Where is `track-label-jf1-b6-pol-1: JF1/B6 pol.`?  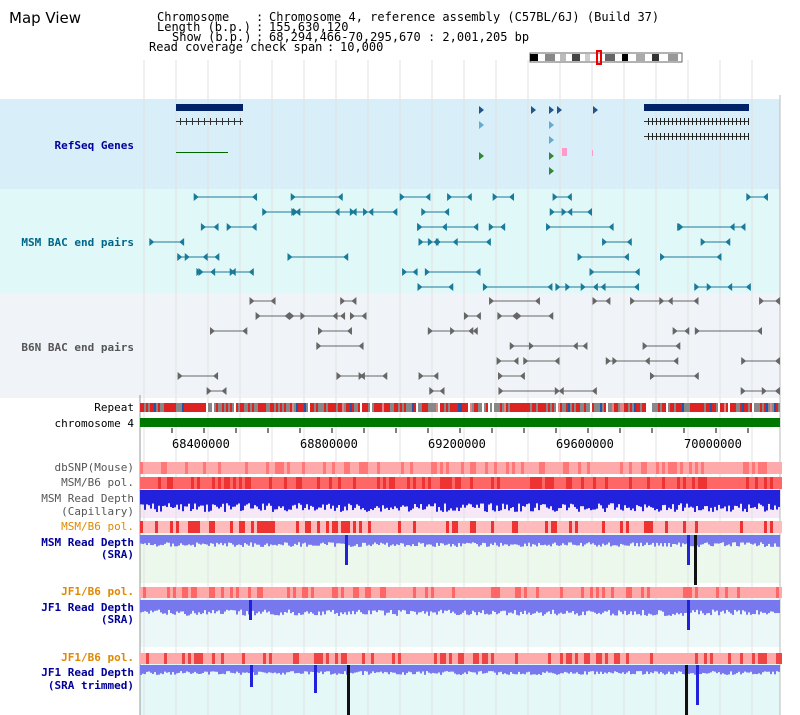 track-label-jf1-b6-pol-1: JF1/B6 pol. is located at coordinates (97, 591).